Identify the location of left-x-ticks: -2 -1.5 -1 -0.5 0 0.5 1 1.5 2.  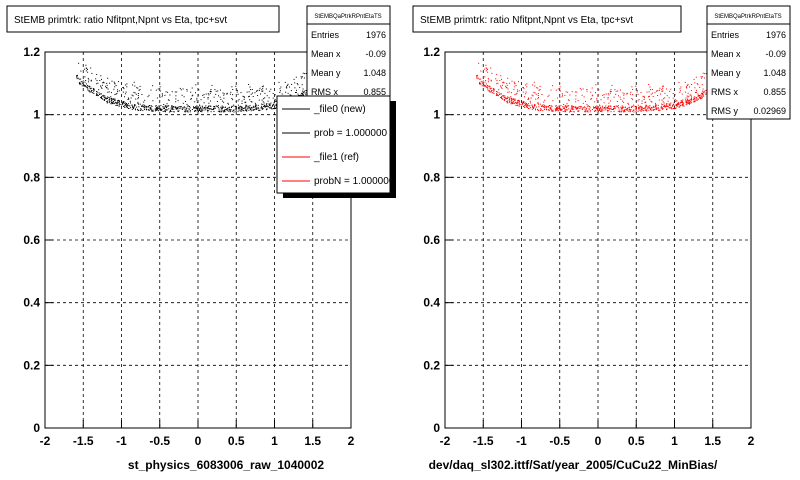
(197, 434).